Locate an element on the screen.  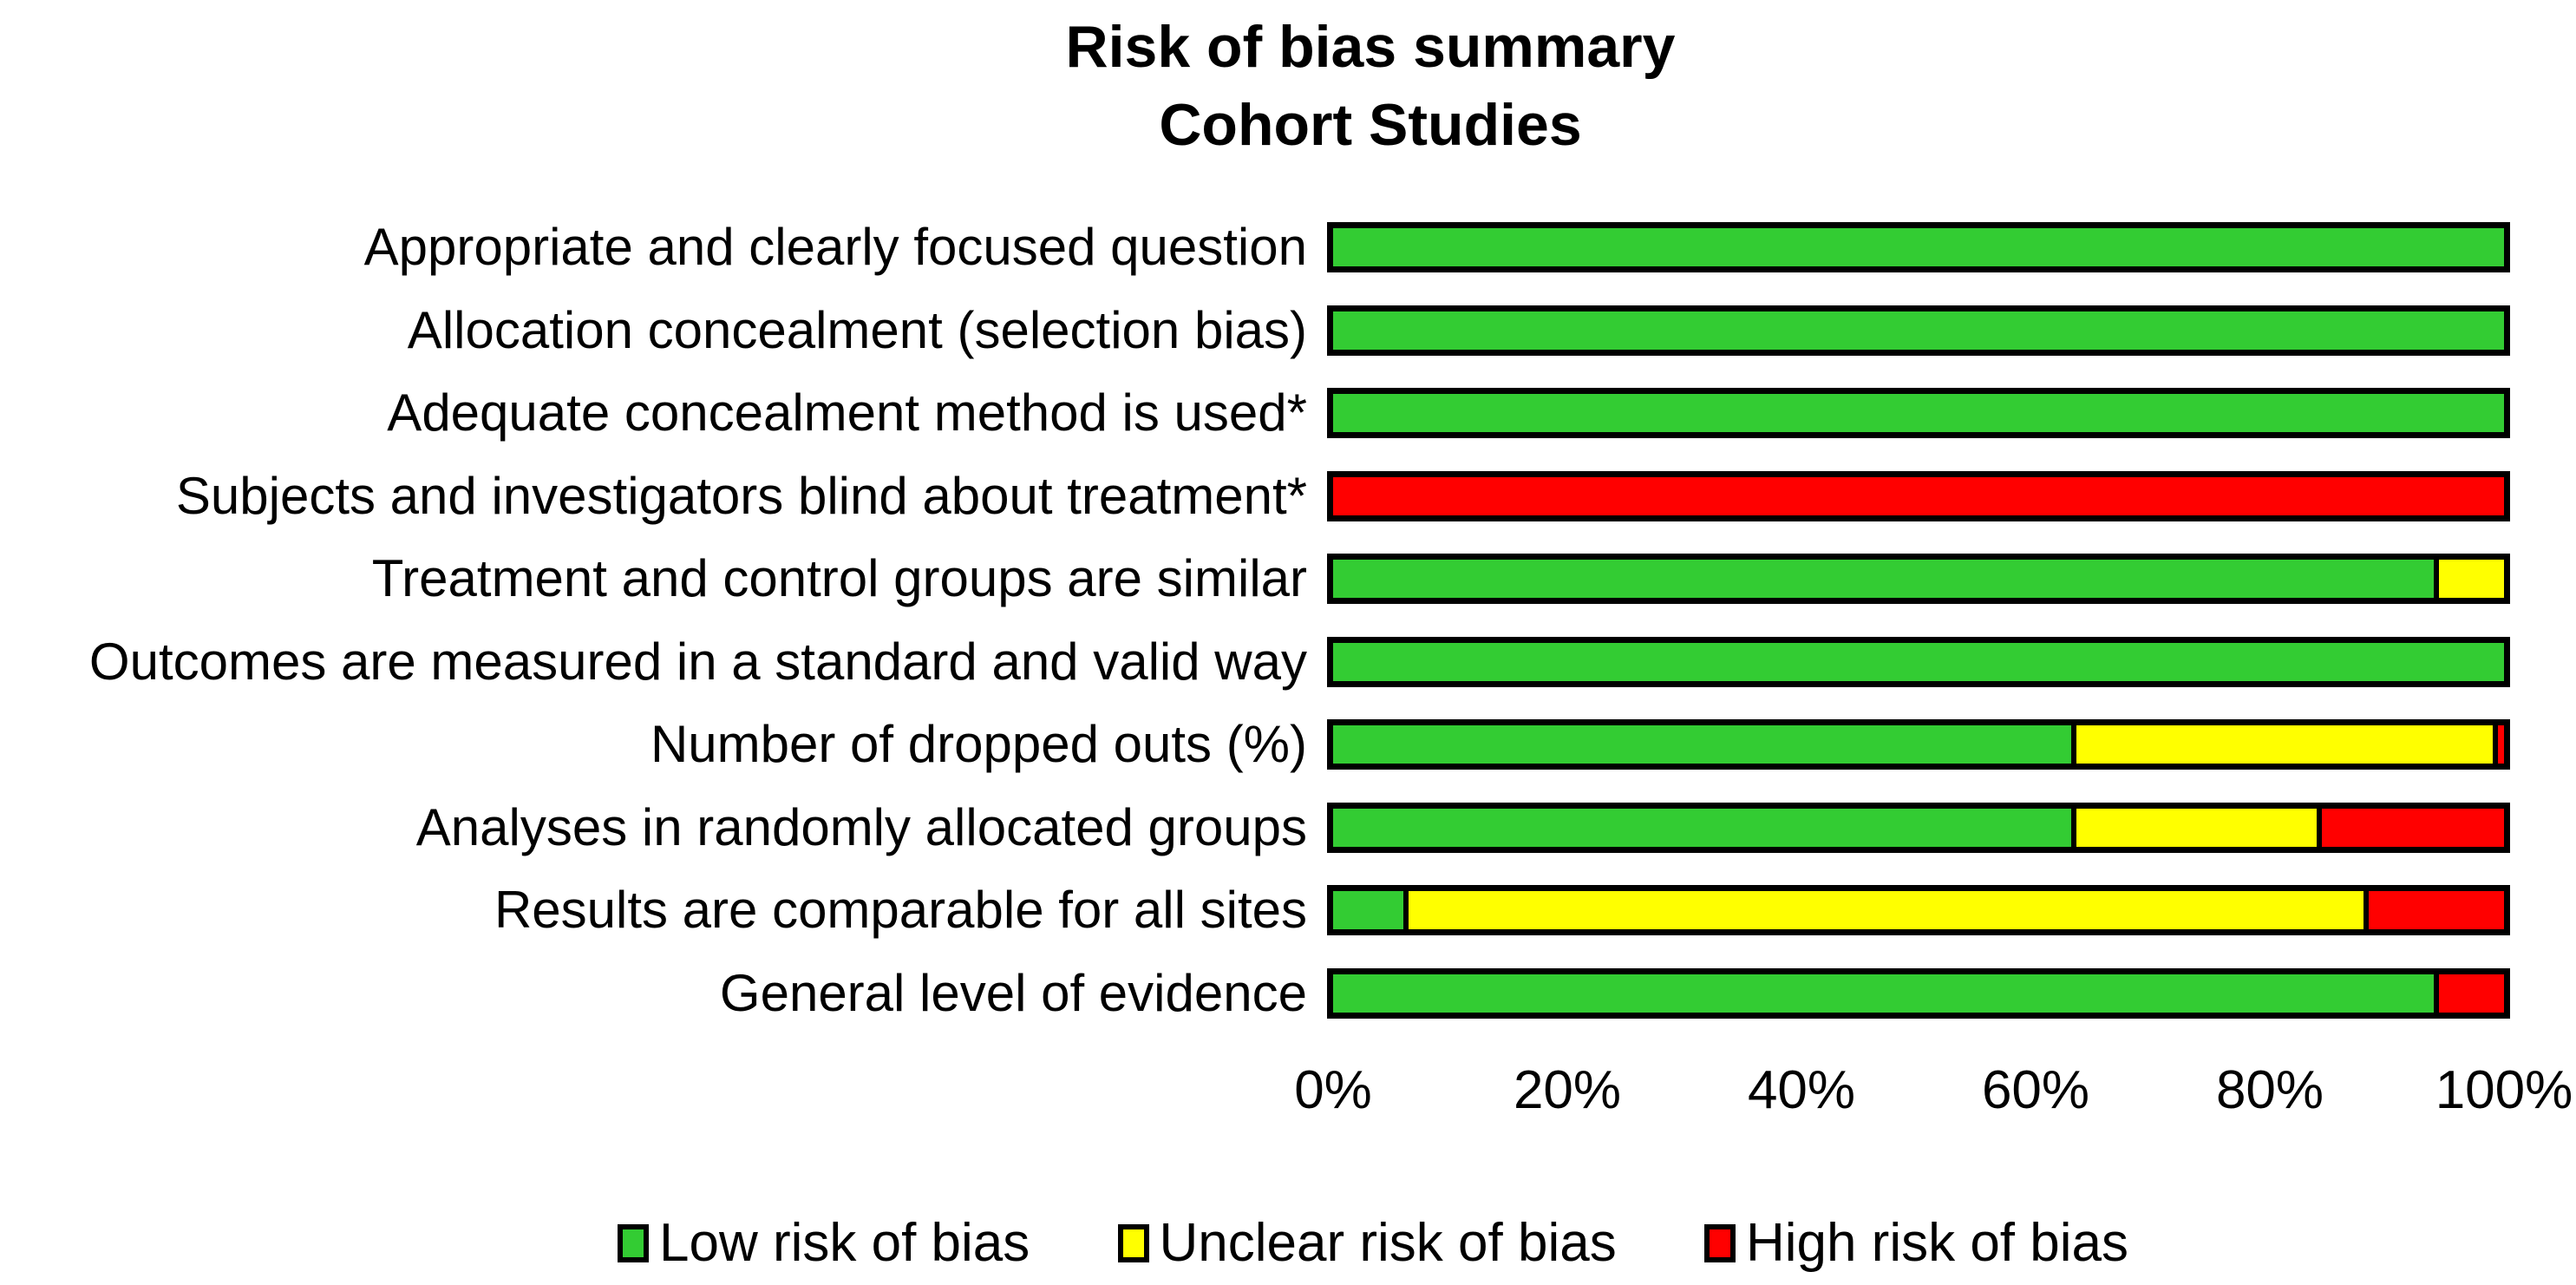
x-axis-tick-label: 80% is located at coordinates (2269, 1090).